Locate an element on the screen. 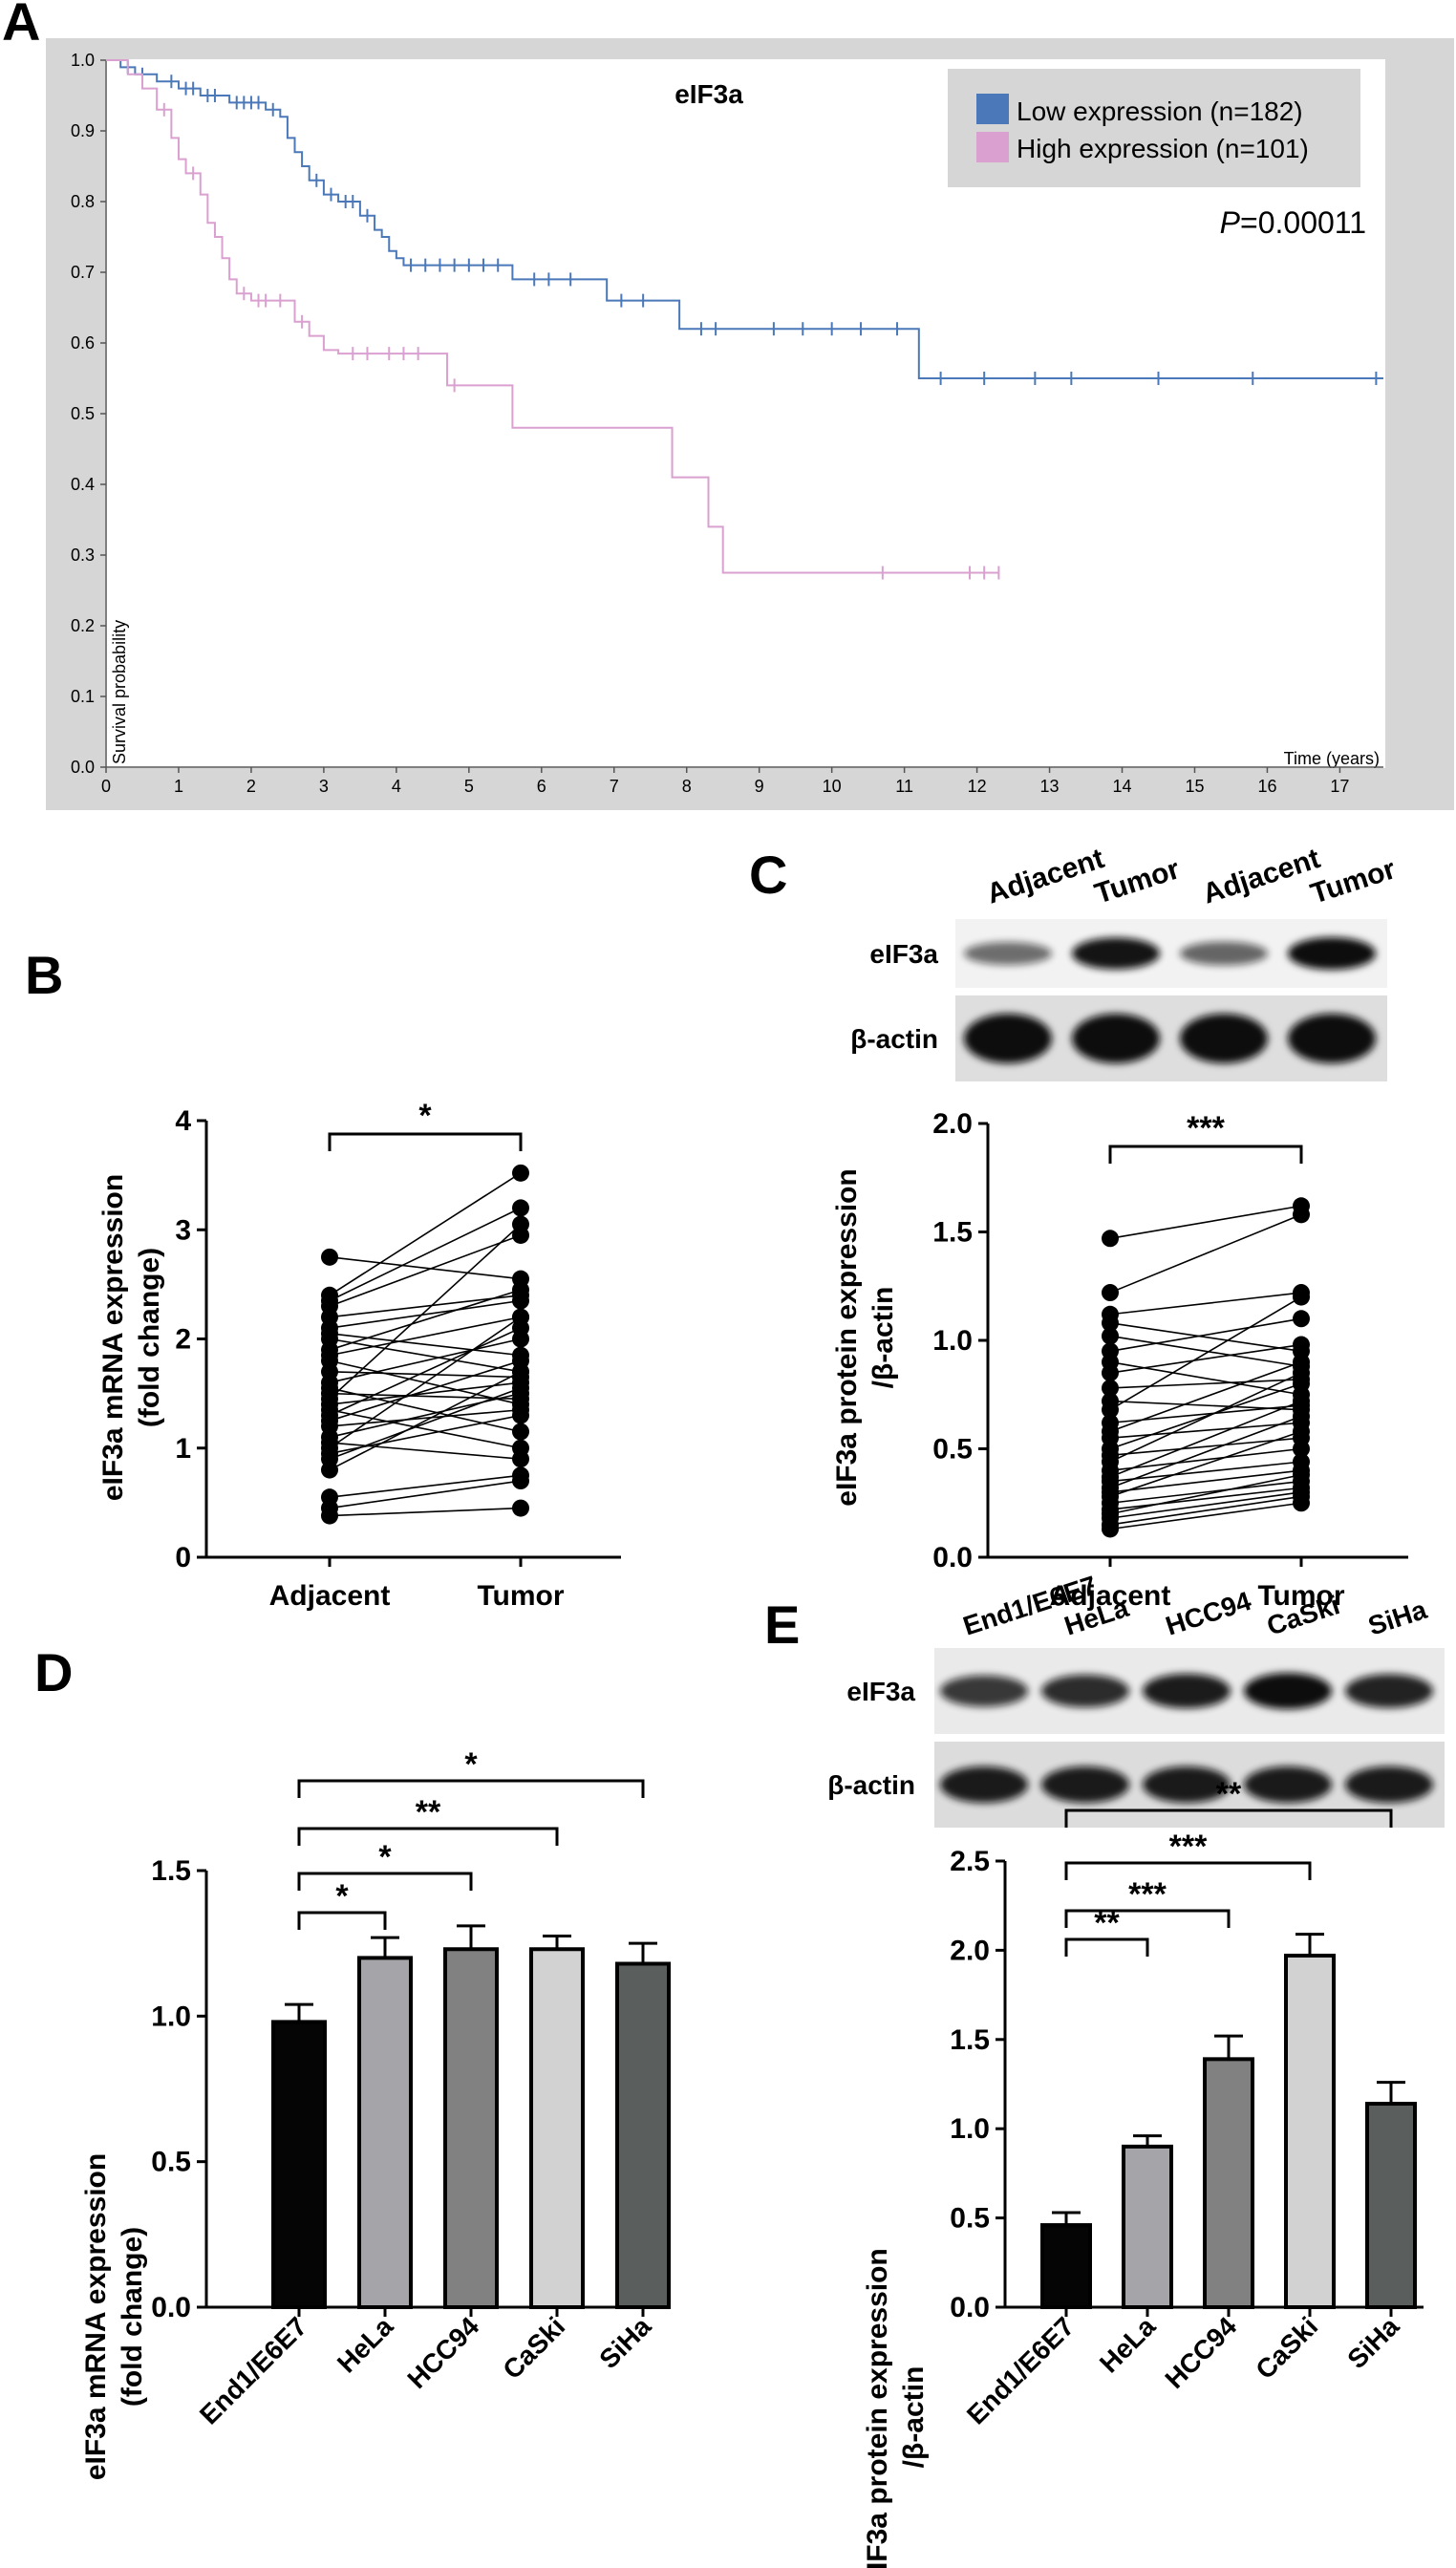 The width and height of the screenshot is (1456, 2568). y-tick-label: 0.1 is located at coordinates (83, 696).